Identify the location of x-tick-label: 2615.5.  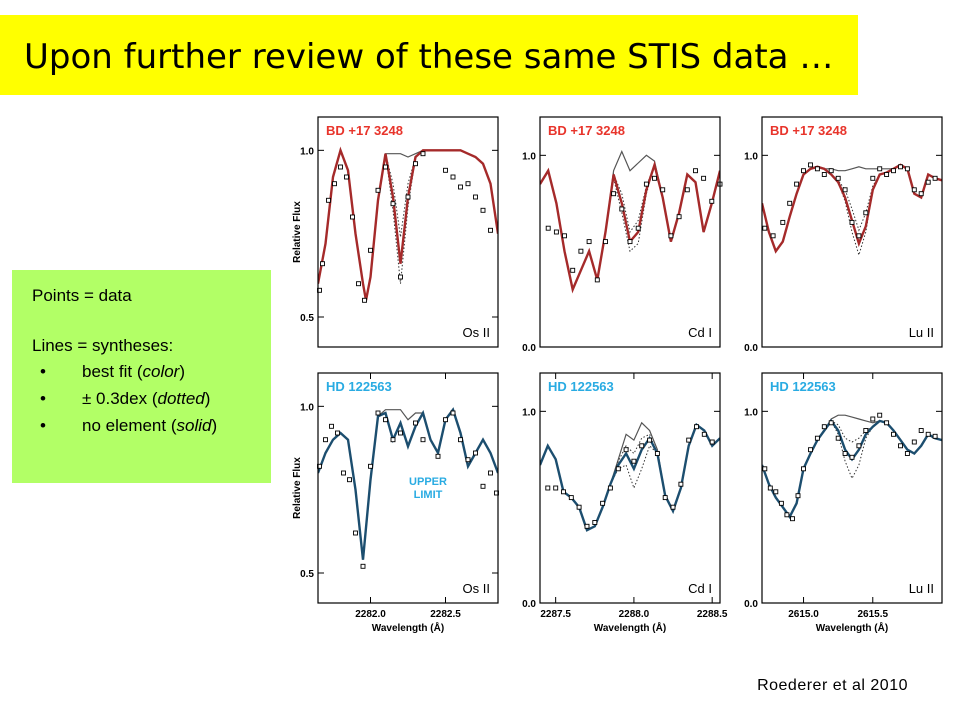
(872, 614).